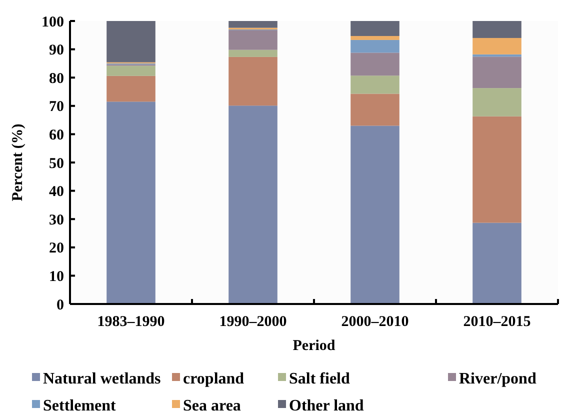  I want to click on x-tick-label: 1990–2000, so click(253, 322).